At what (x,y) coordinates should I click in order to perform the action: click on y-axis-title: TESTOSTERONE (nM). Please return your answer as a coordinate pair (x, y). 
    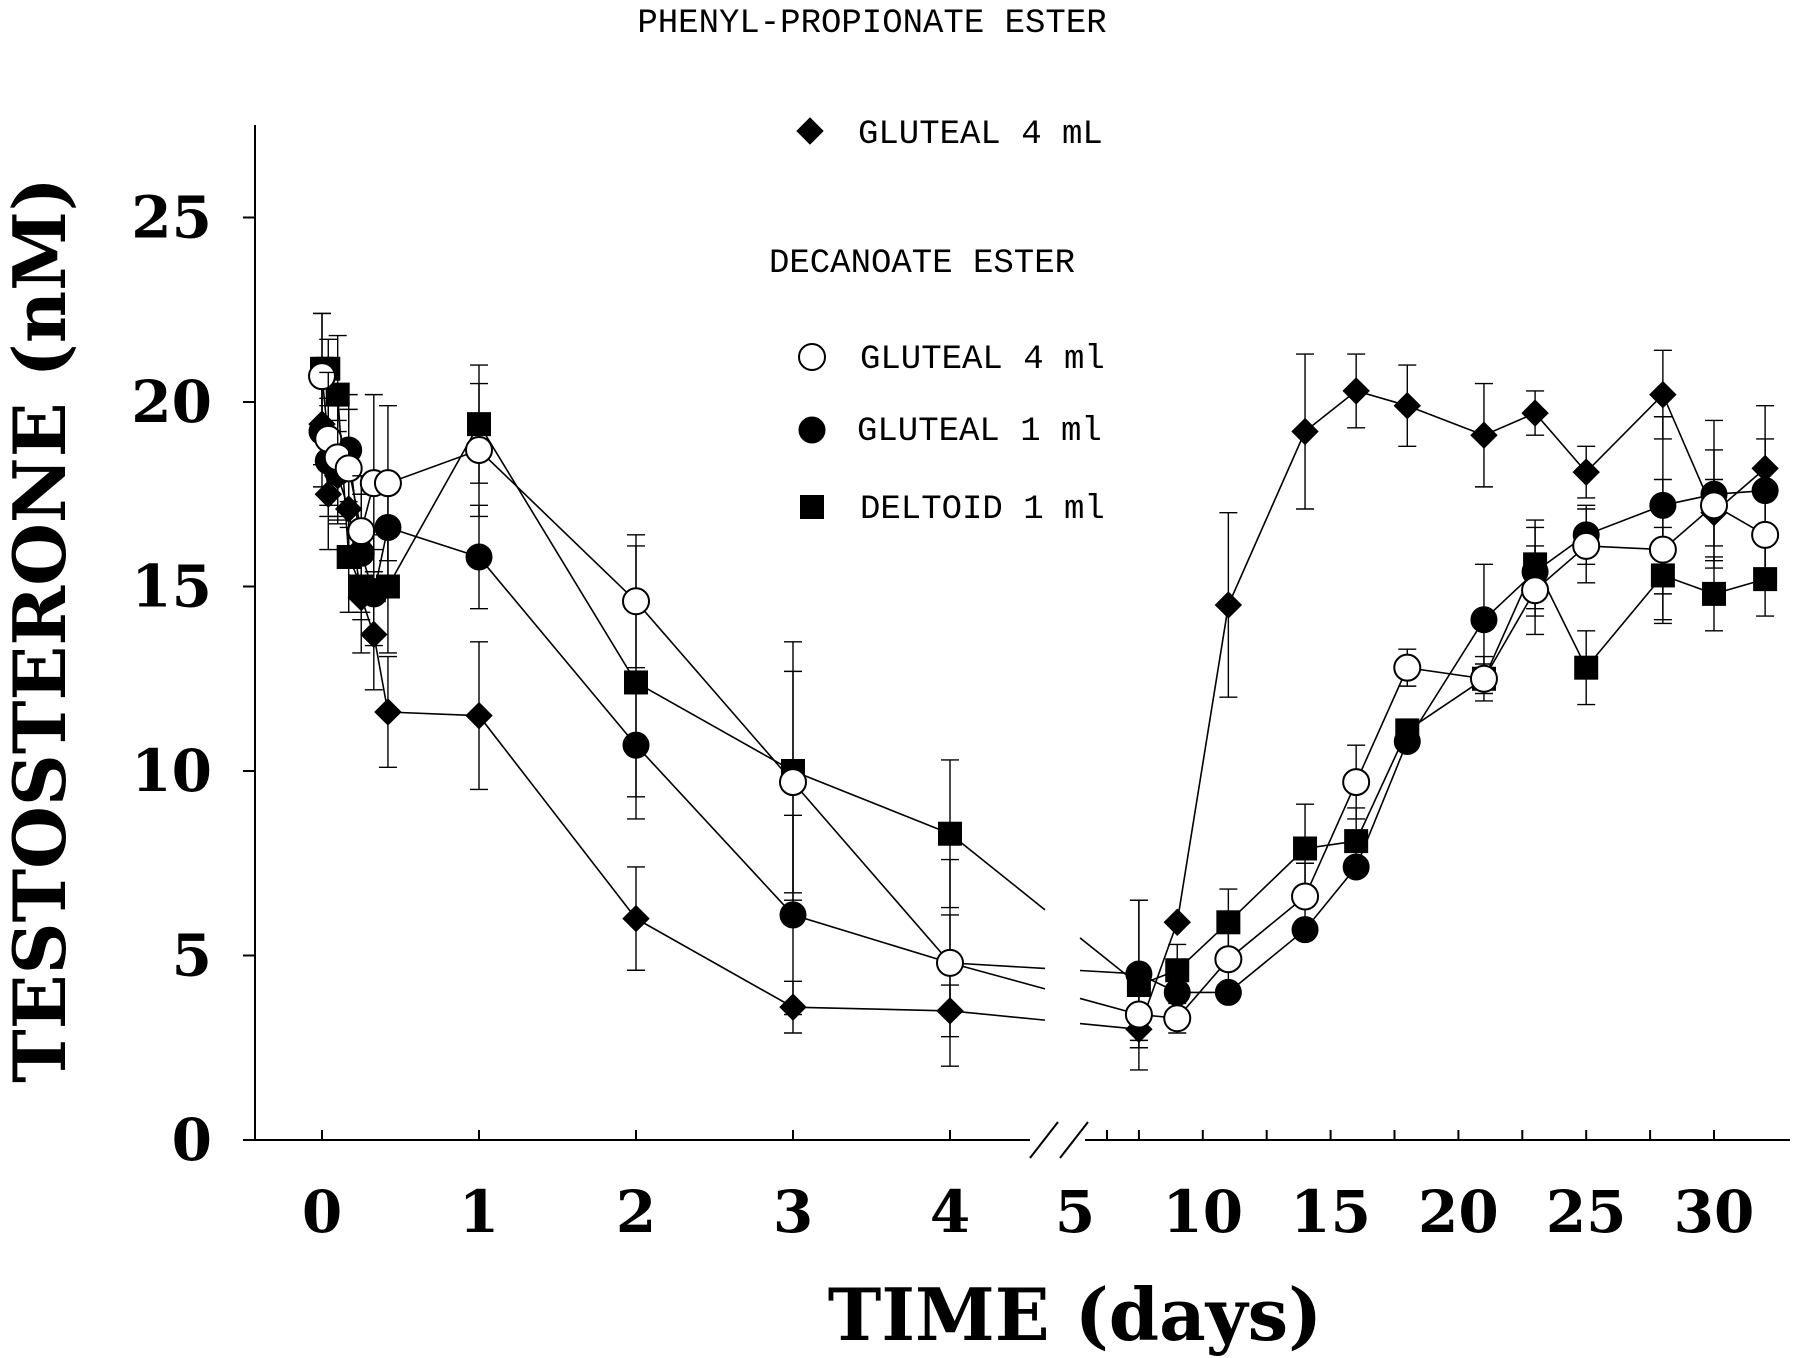
    Looking at the image, I should click on (41, 630).